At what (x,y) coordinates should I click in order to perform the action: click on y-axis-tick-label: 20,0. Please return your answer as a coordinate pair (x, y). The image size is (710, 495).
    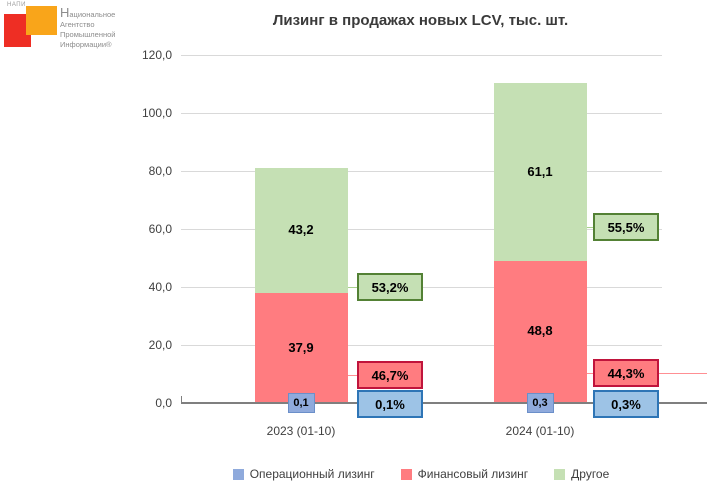
    Looking at the image, I should click on (160, 345).